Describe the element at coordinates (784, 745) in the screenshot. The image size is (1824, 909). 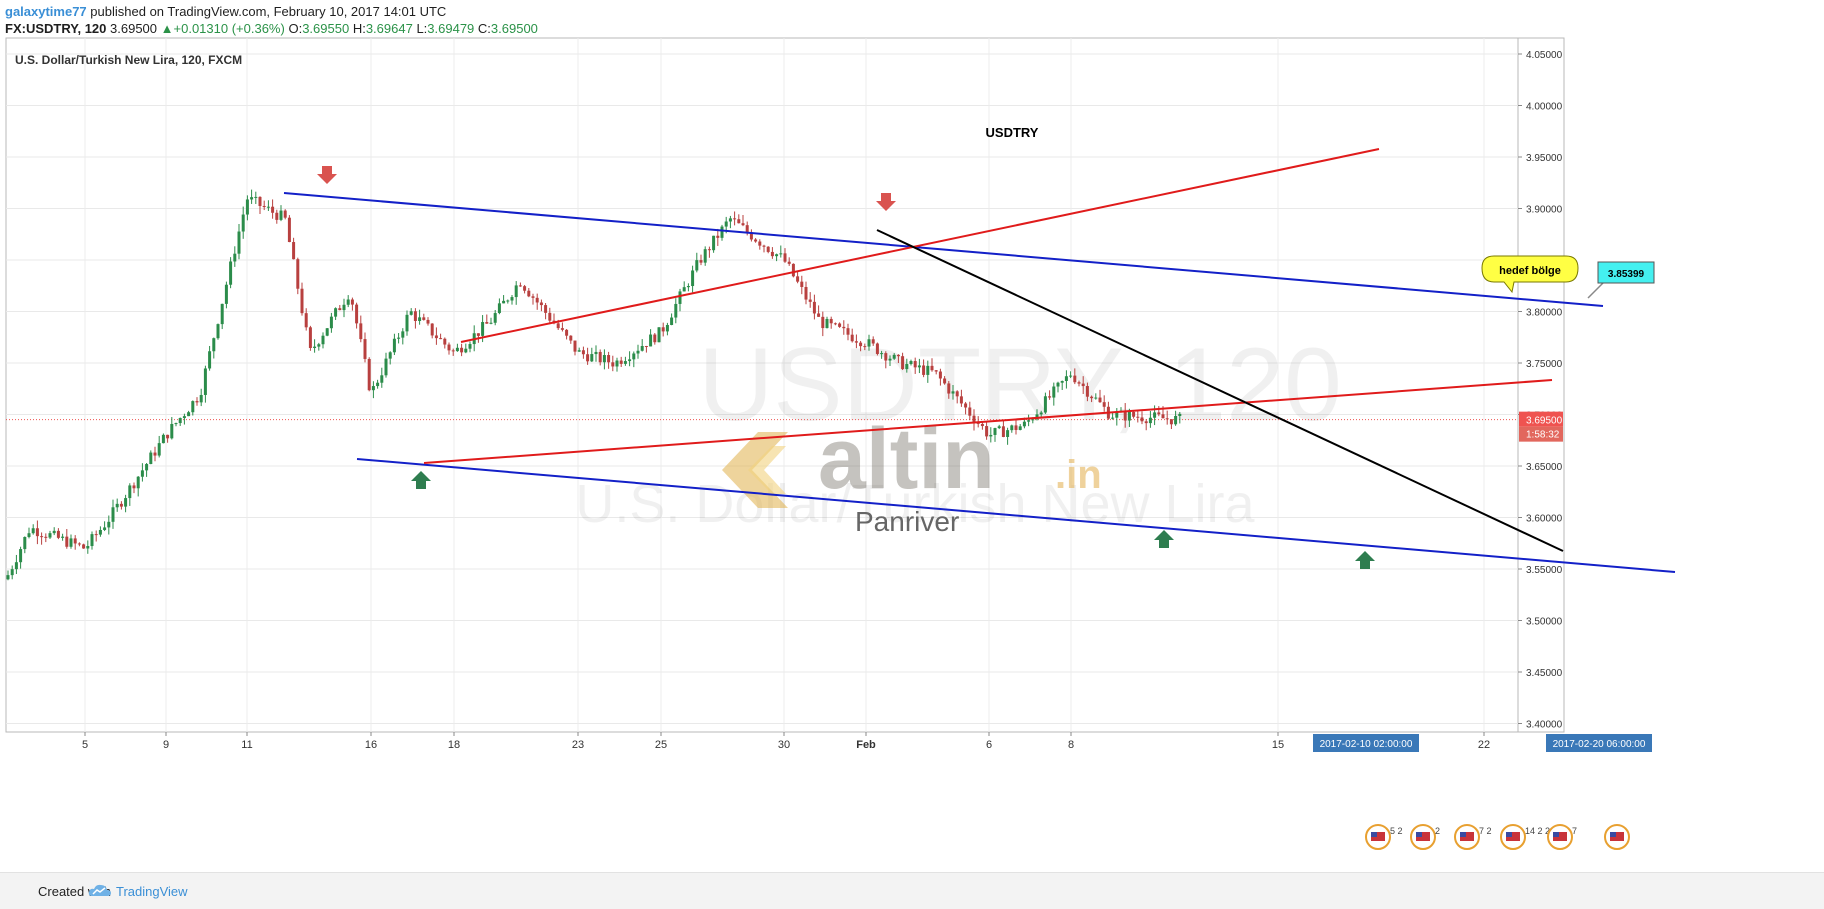
I see `x-tick-label: 30` at that location.